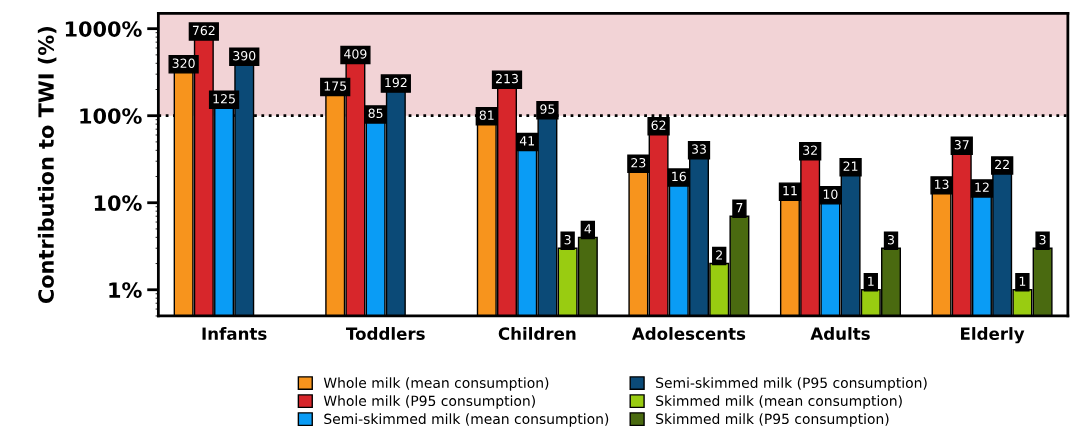 Image resolution: width=1070 pixels, height=445 pixels. Describe the element at coordinates (739, 208) in the screenshot. I see `data-label: 7` at that location.